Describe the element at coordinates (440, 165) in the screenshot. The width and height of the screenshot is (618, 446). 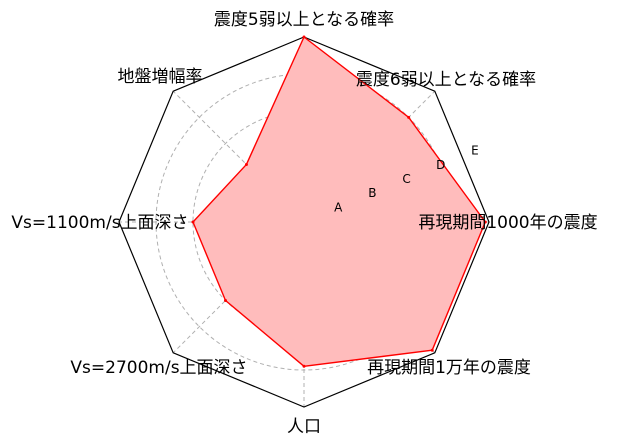
I see `ring-label: D` at that location.